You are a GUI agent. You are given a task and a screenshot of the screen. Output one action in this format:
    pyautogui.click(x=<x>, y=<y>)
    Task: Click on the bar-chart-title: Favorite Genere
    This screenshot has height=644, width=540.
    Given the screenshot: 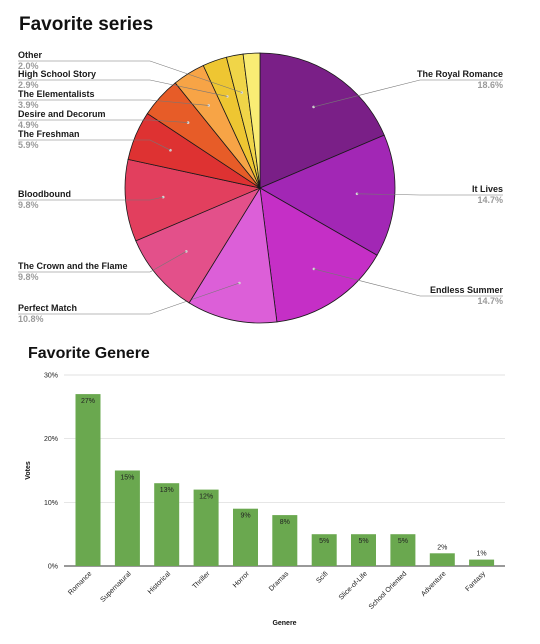 What is the action you would take?
    pyautogui.click(x=89, y=353)
    